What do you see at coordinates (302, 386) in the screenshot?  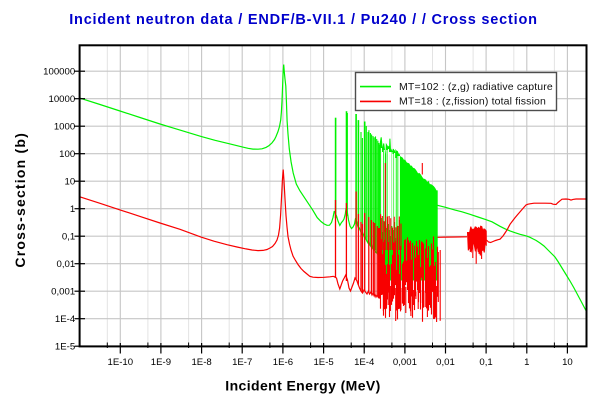 I see `svg-text: Incident Energy (MeV)` at bounding box center [302, 386].